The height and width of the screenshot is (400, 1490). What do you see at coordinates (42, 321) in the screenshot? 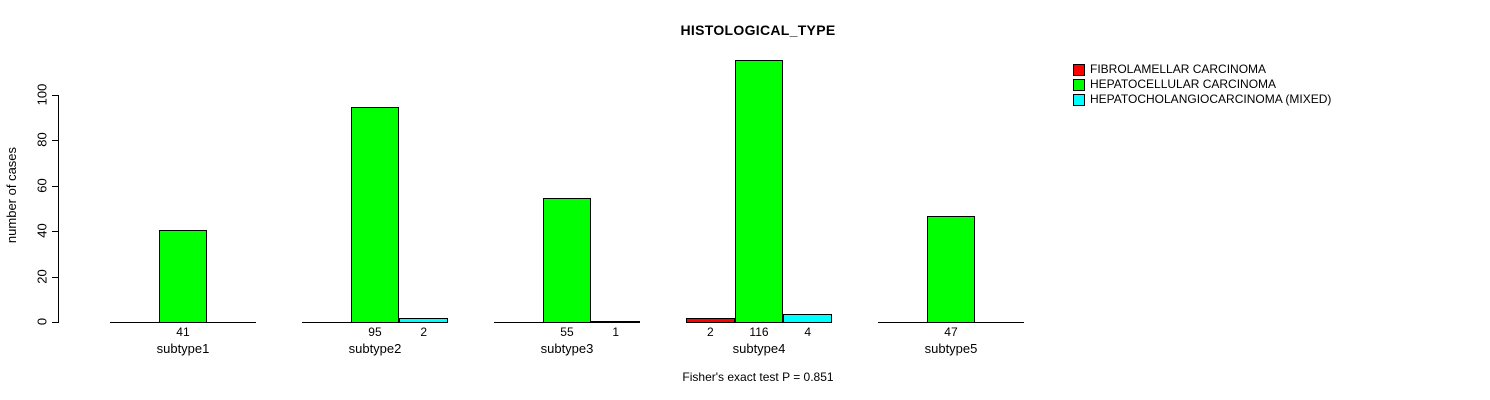
I see `y-tick-label: 0` at bounding box center [42, 321].